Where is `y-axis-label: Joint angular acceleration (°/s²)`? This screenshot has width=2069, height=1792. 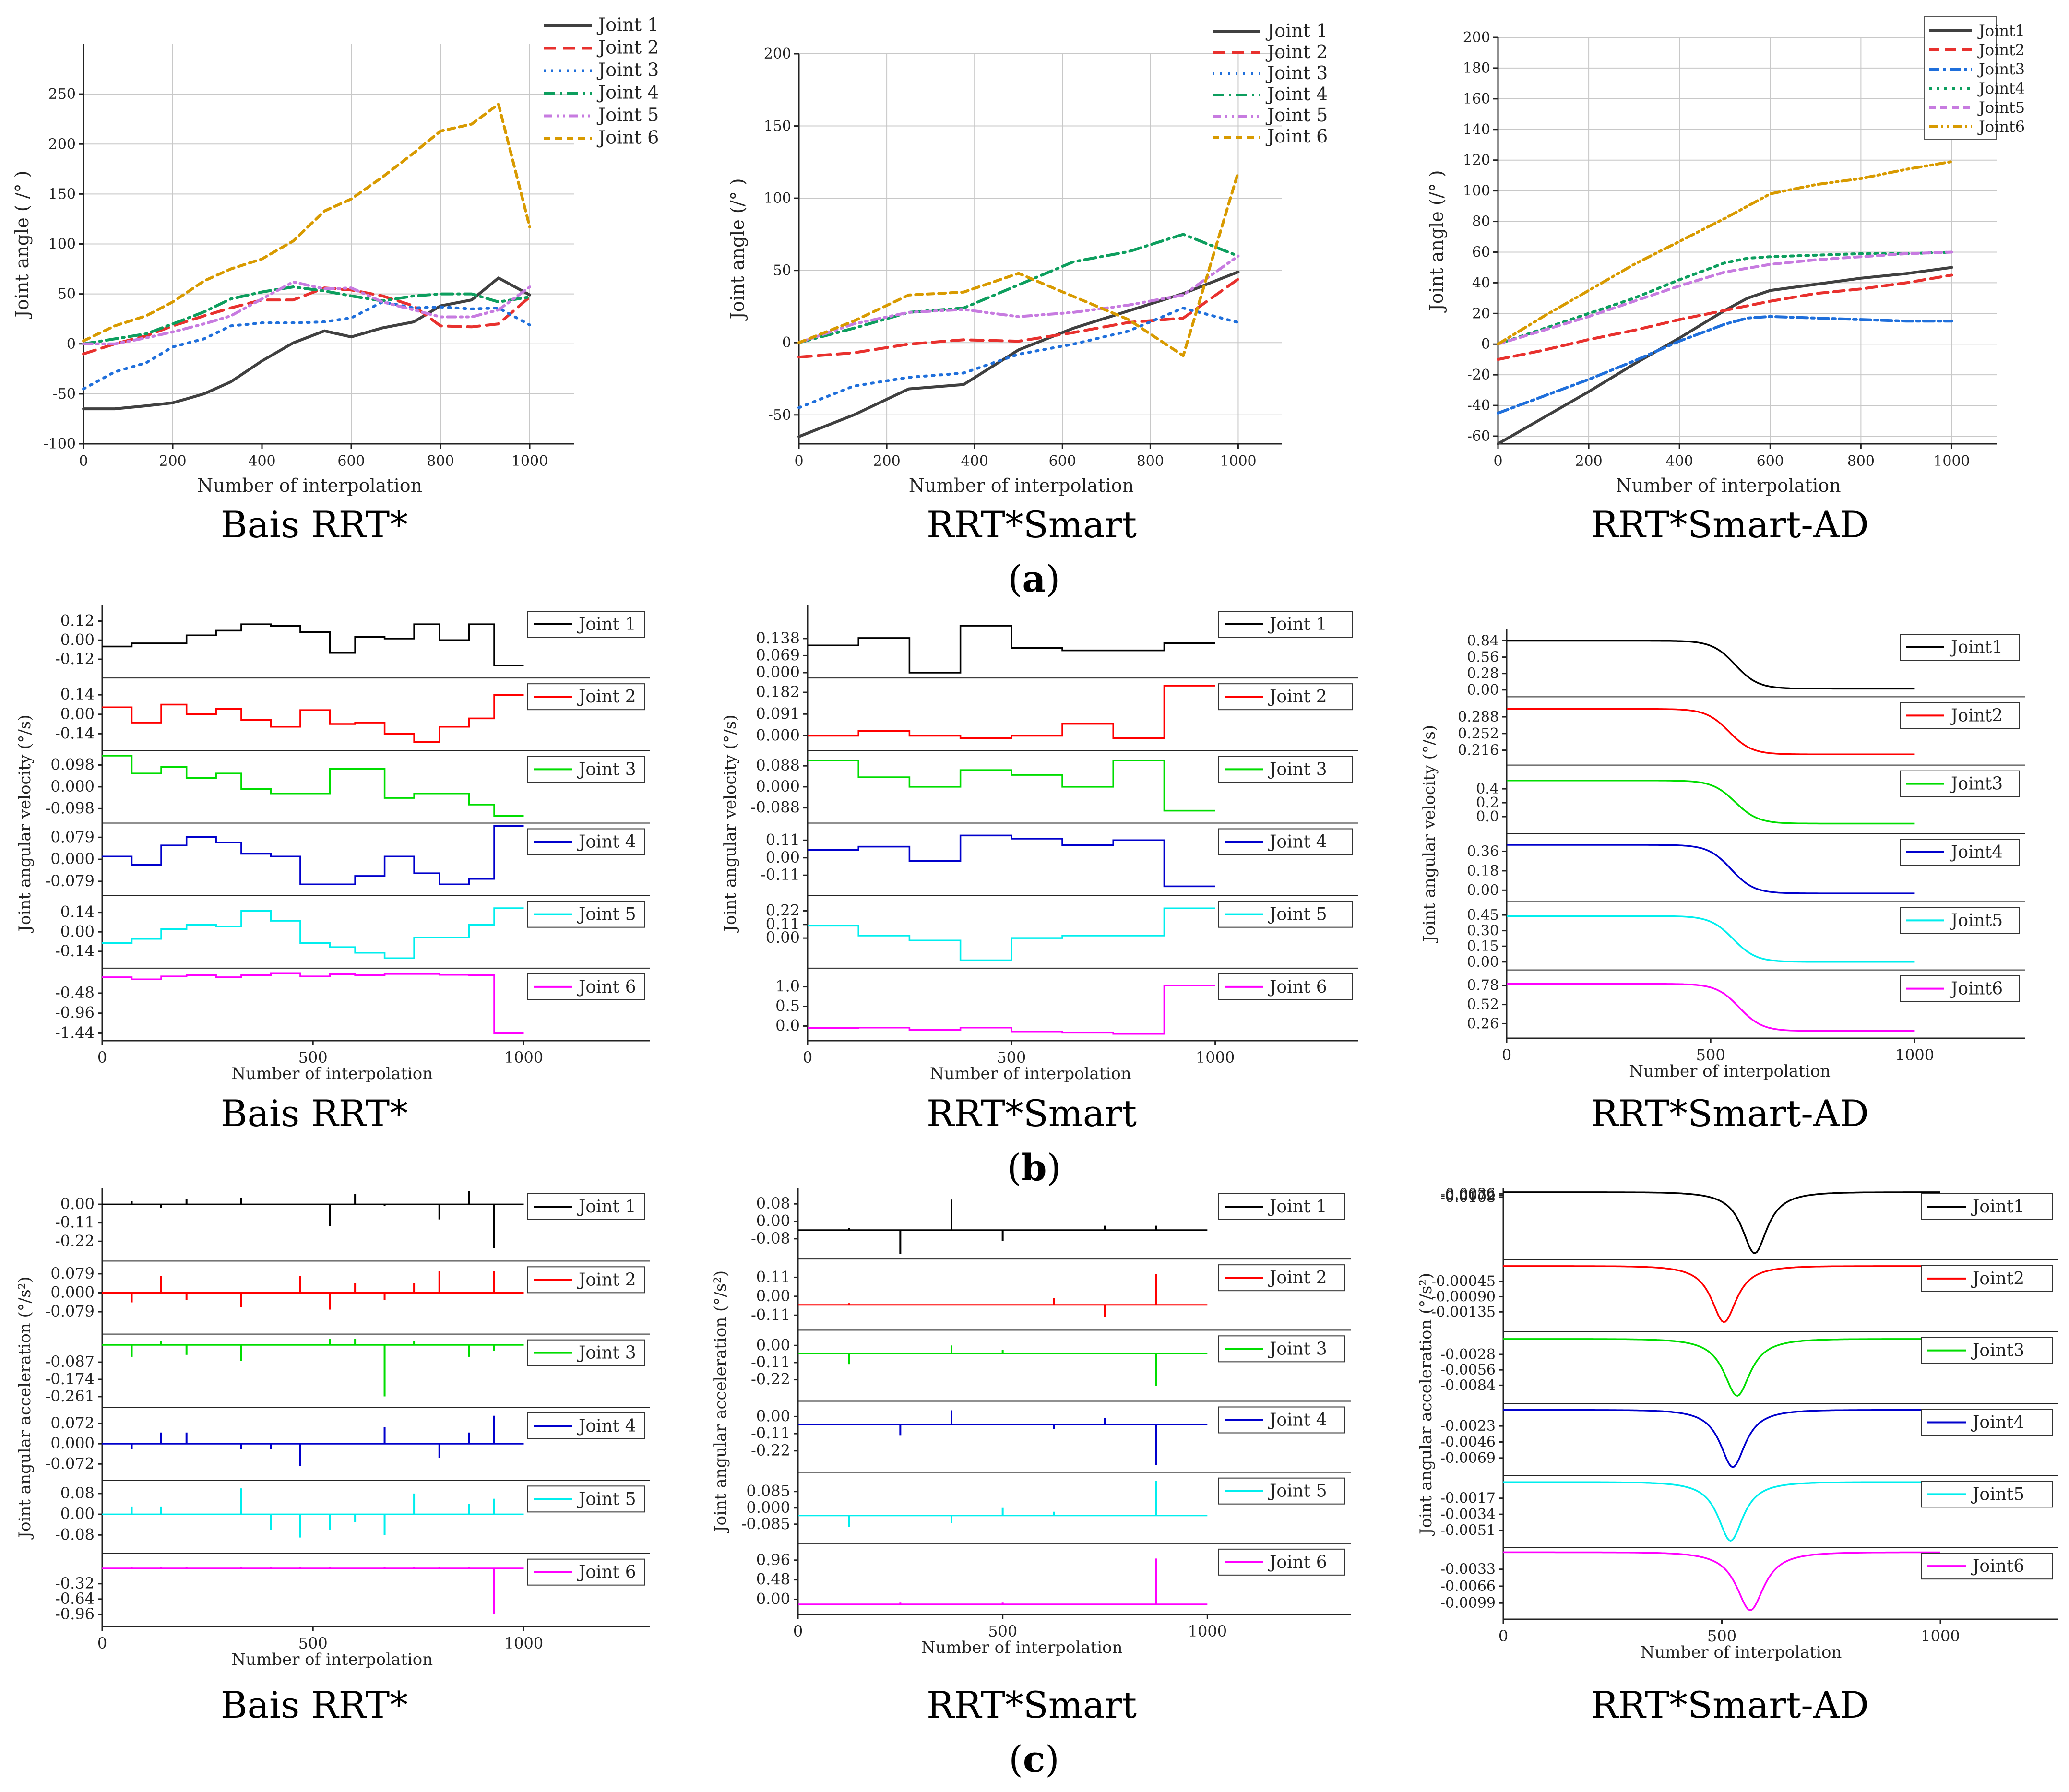 y-axis-label: Joint angular acceleration (°/s²) is located at coordinates (1426, 1404).